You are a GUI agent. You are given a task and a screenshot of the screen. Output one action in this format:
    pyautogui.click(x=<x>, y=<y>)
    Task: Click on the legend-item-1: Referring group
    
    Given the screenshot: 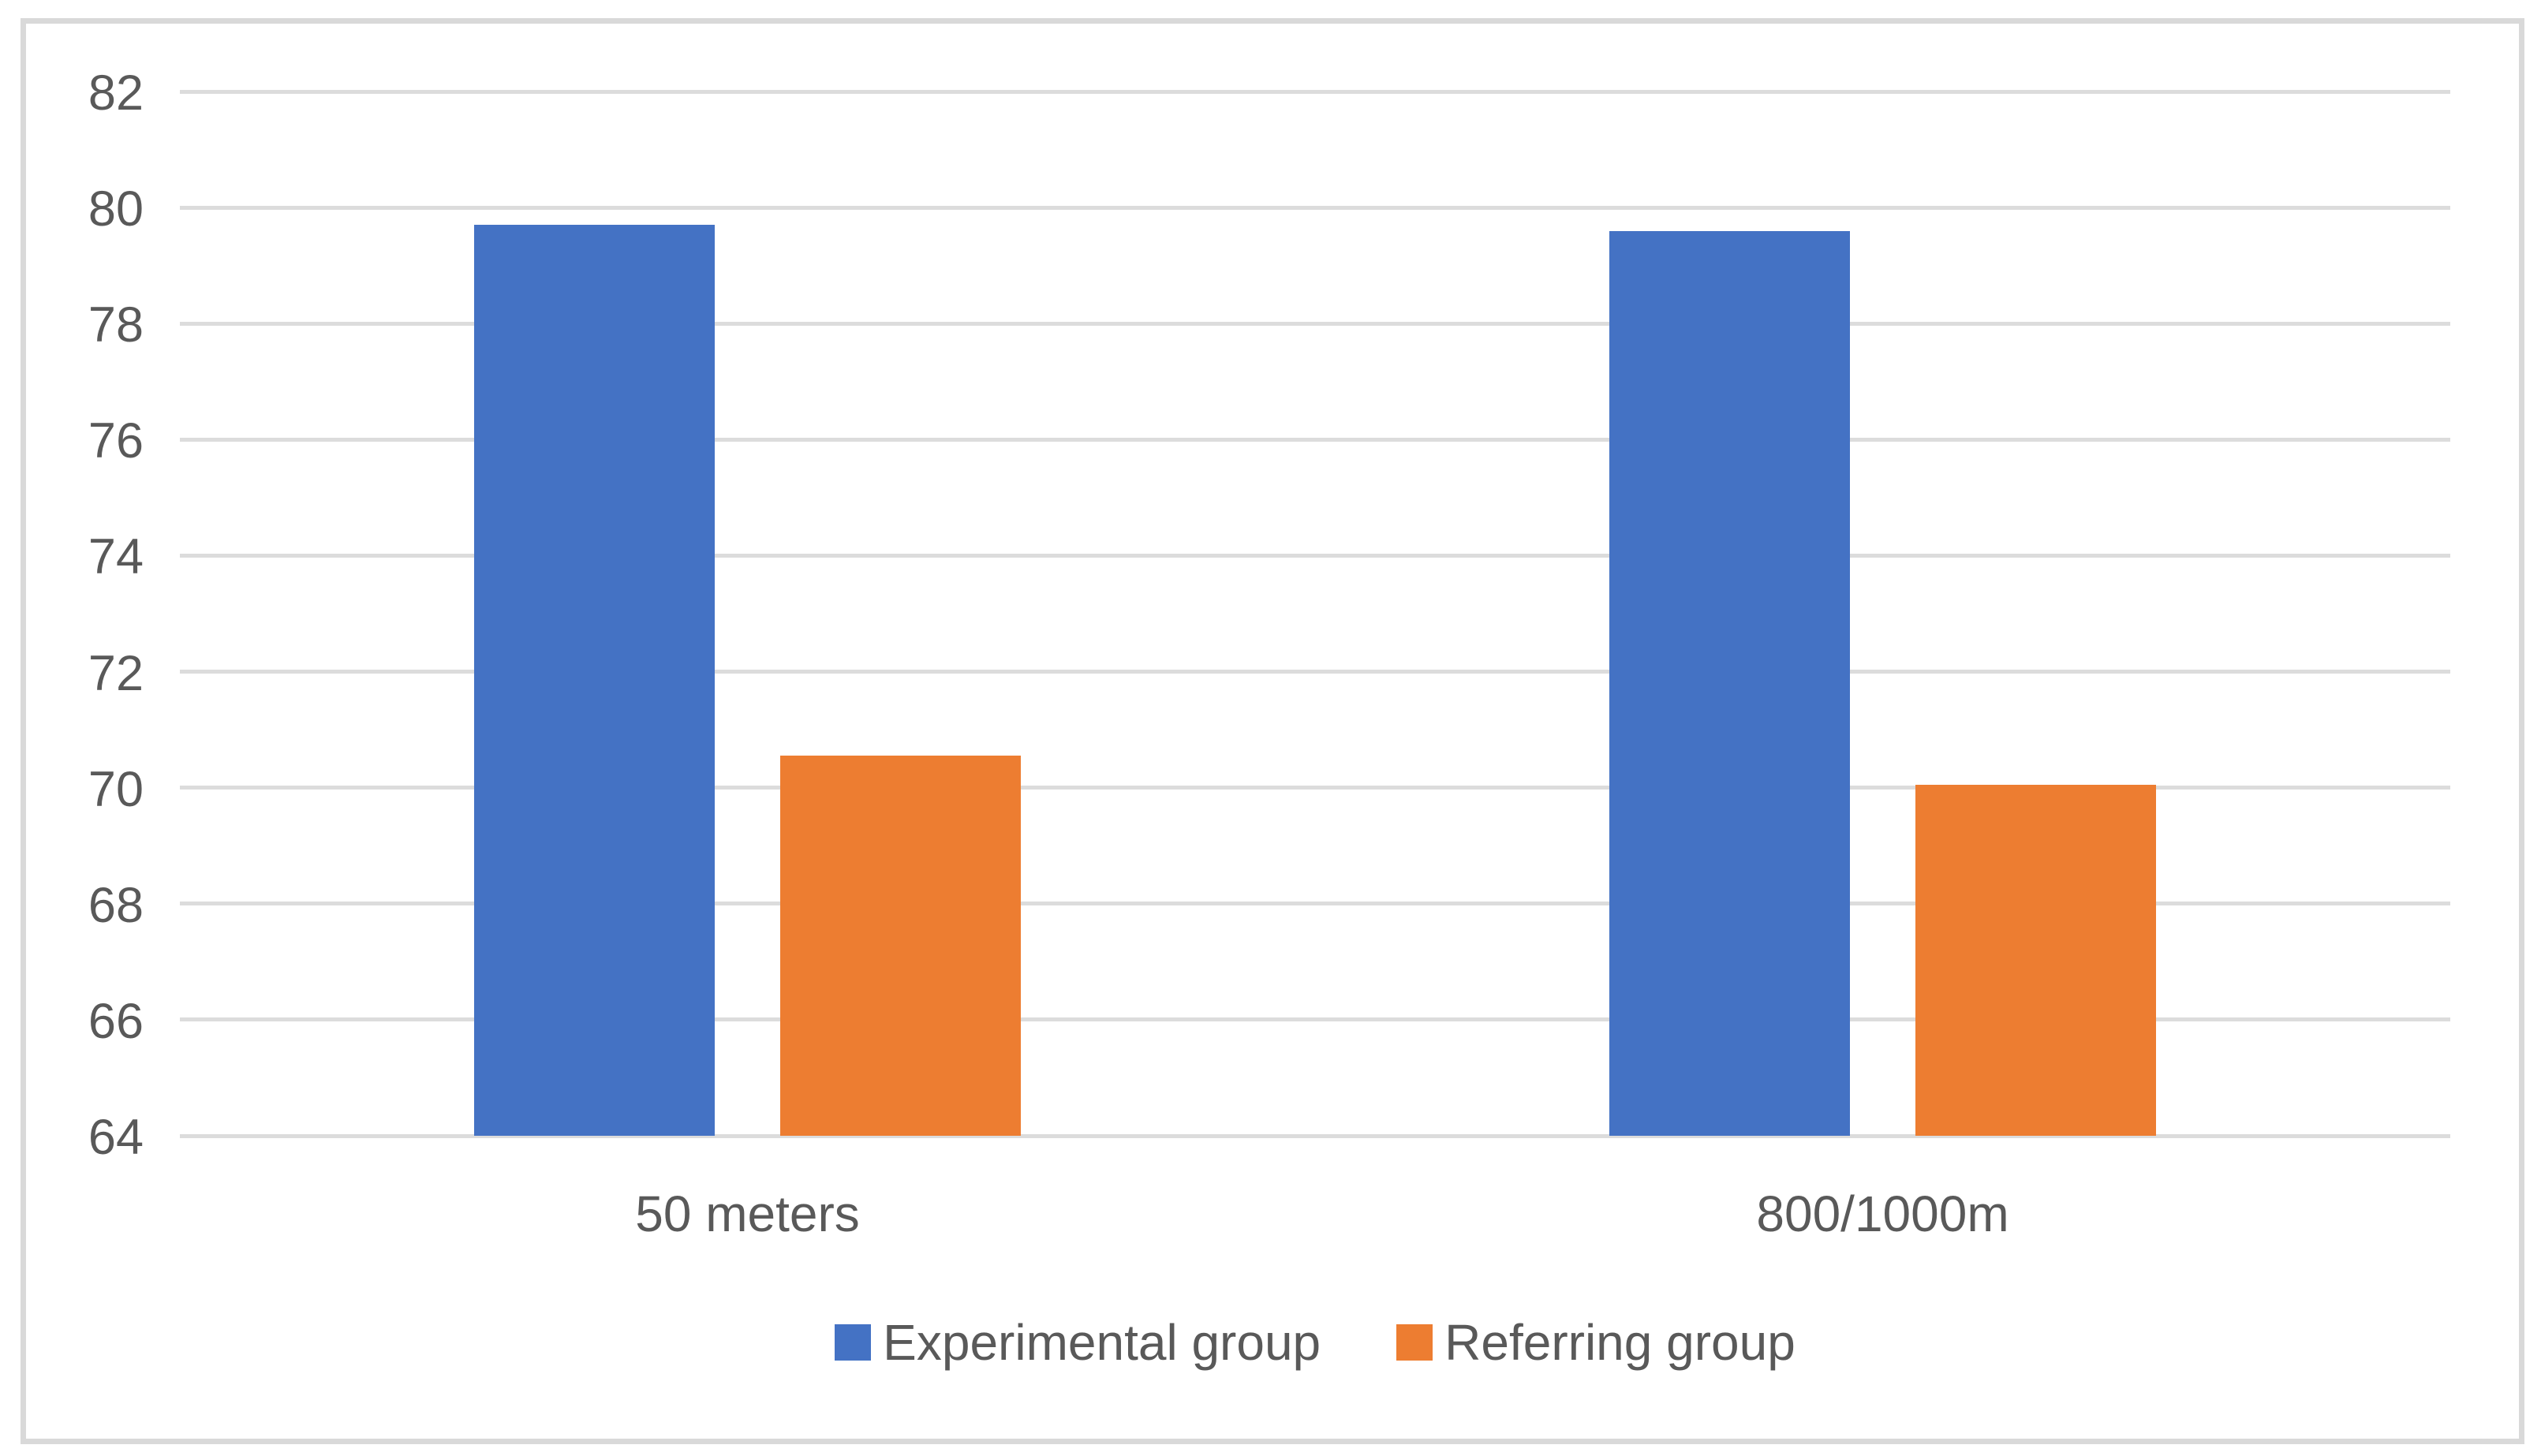 What is the action you would take?
    pyautogui.click(x=1596, y=1342)
    